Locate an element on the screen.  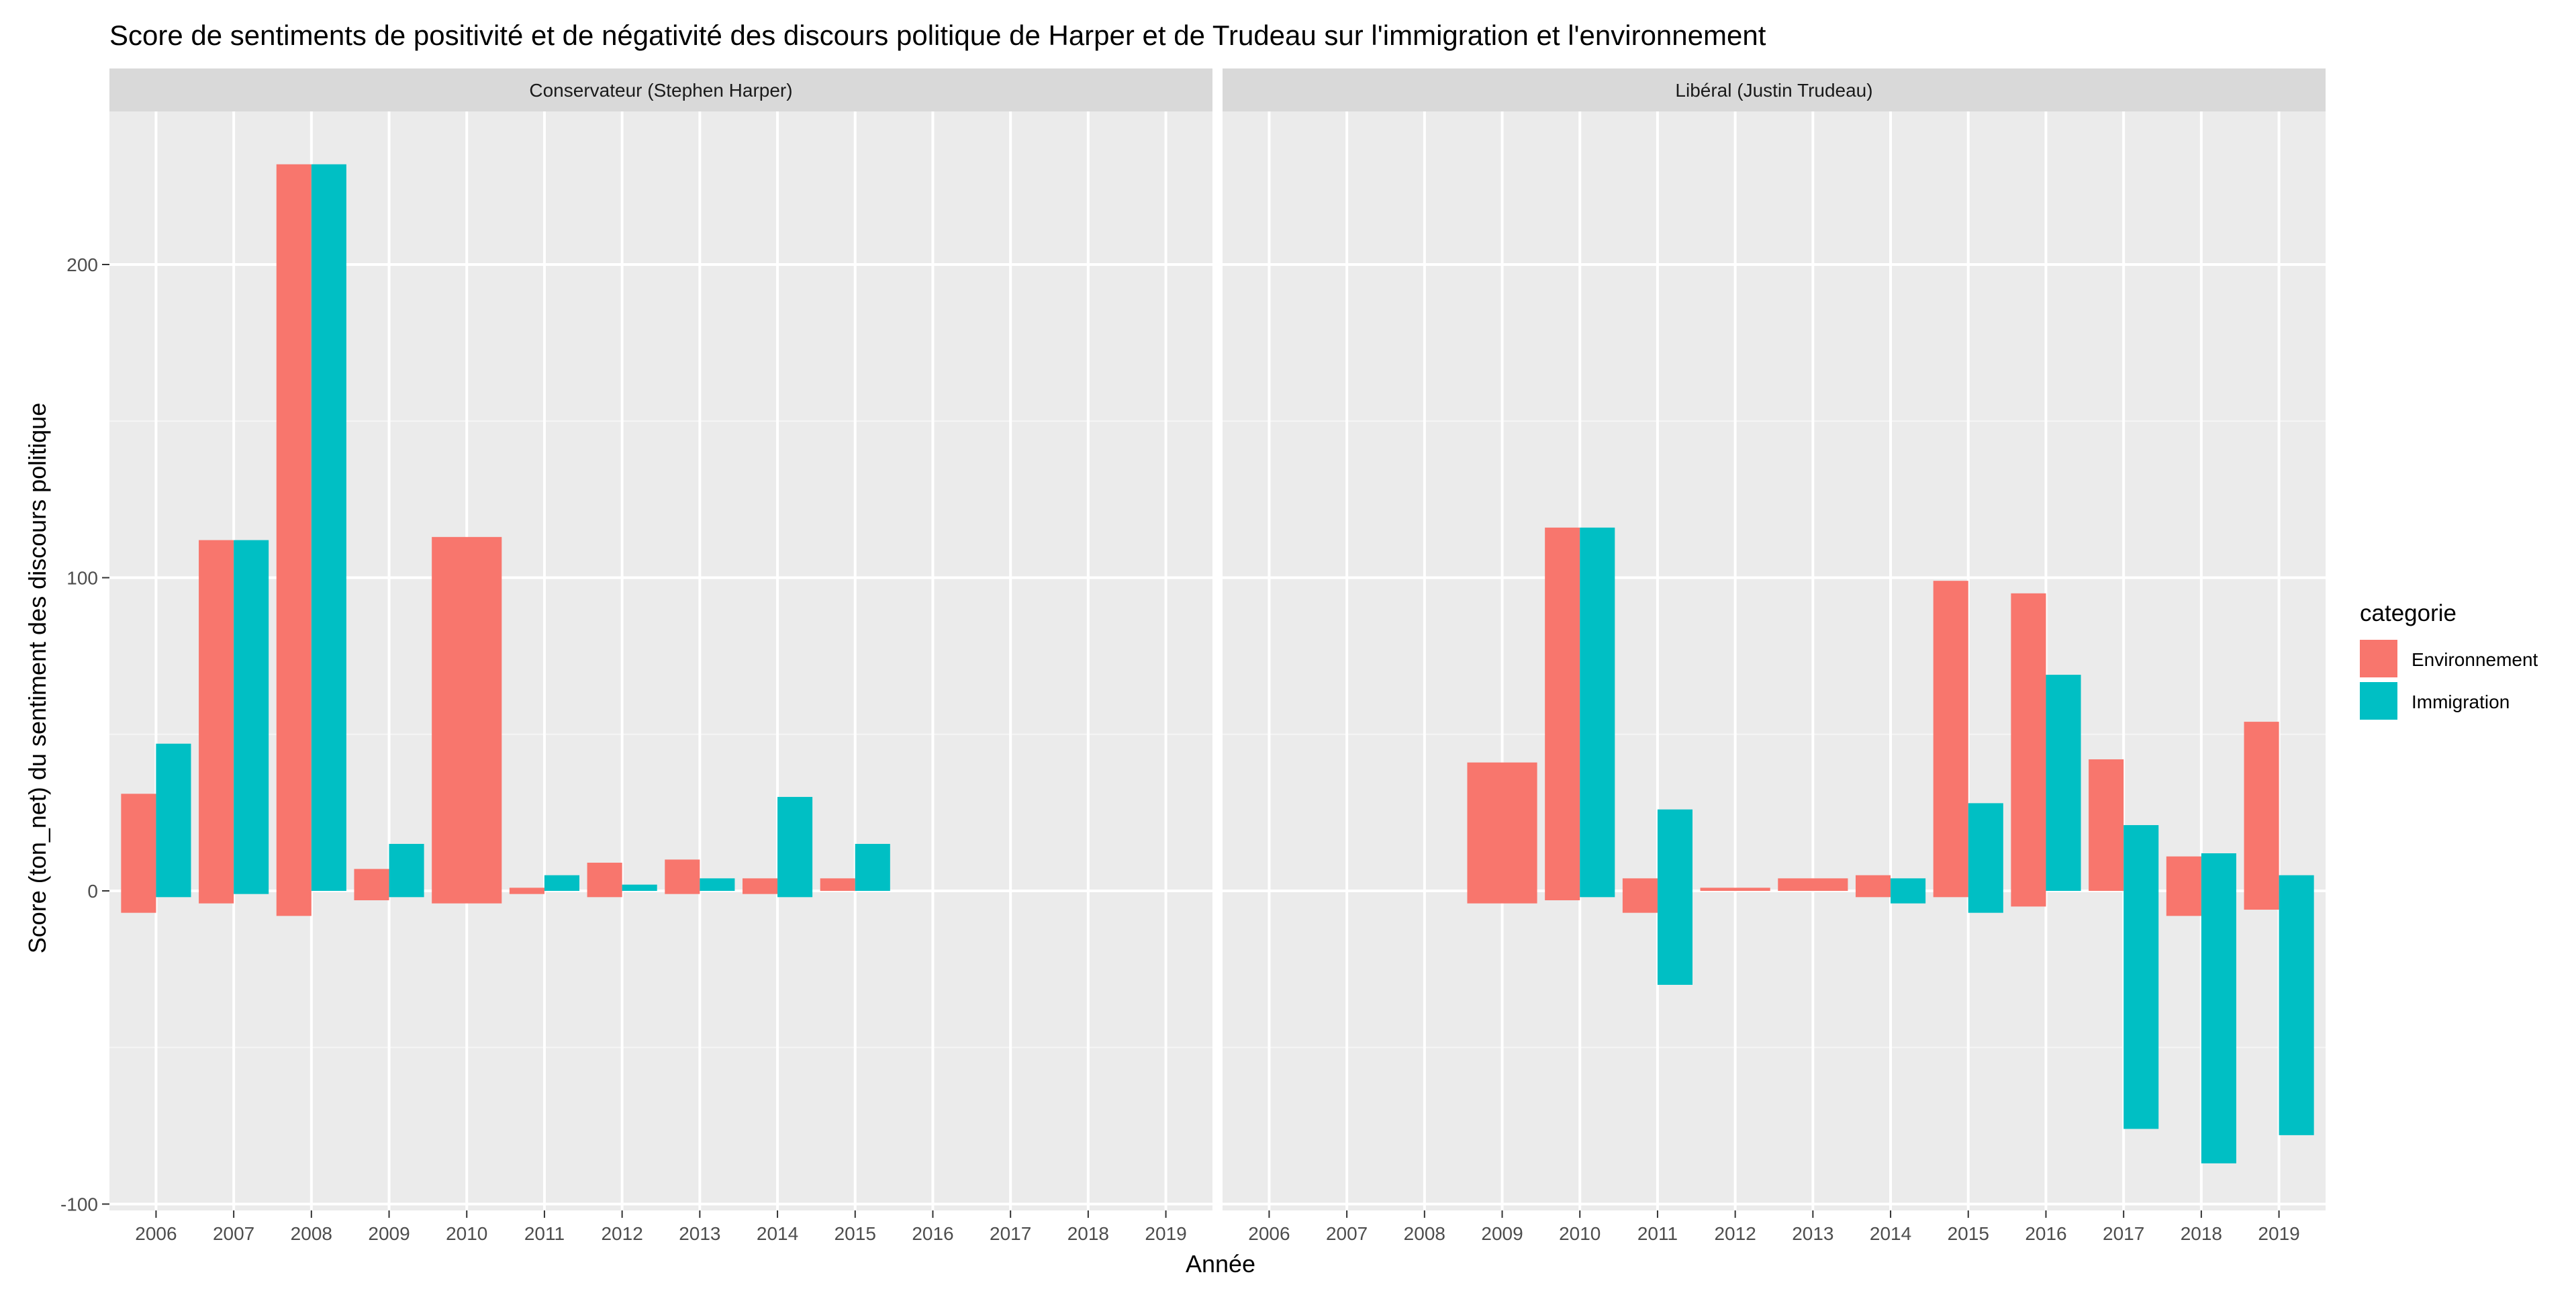
bar-immigration-2007 is located at coordinates (252, 717).